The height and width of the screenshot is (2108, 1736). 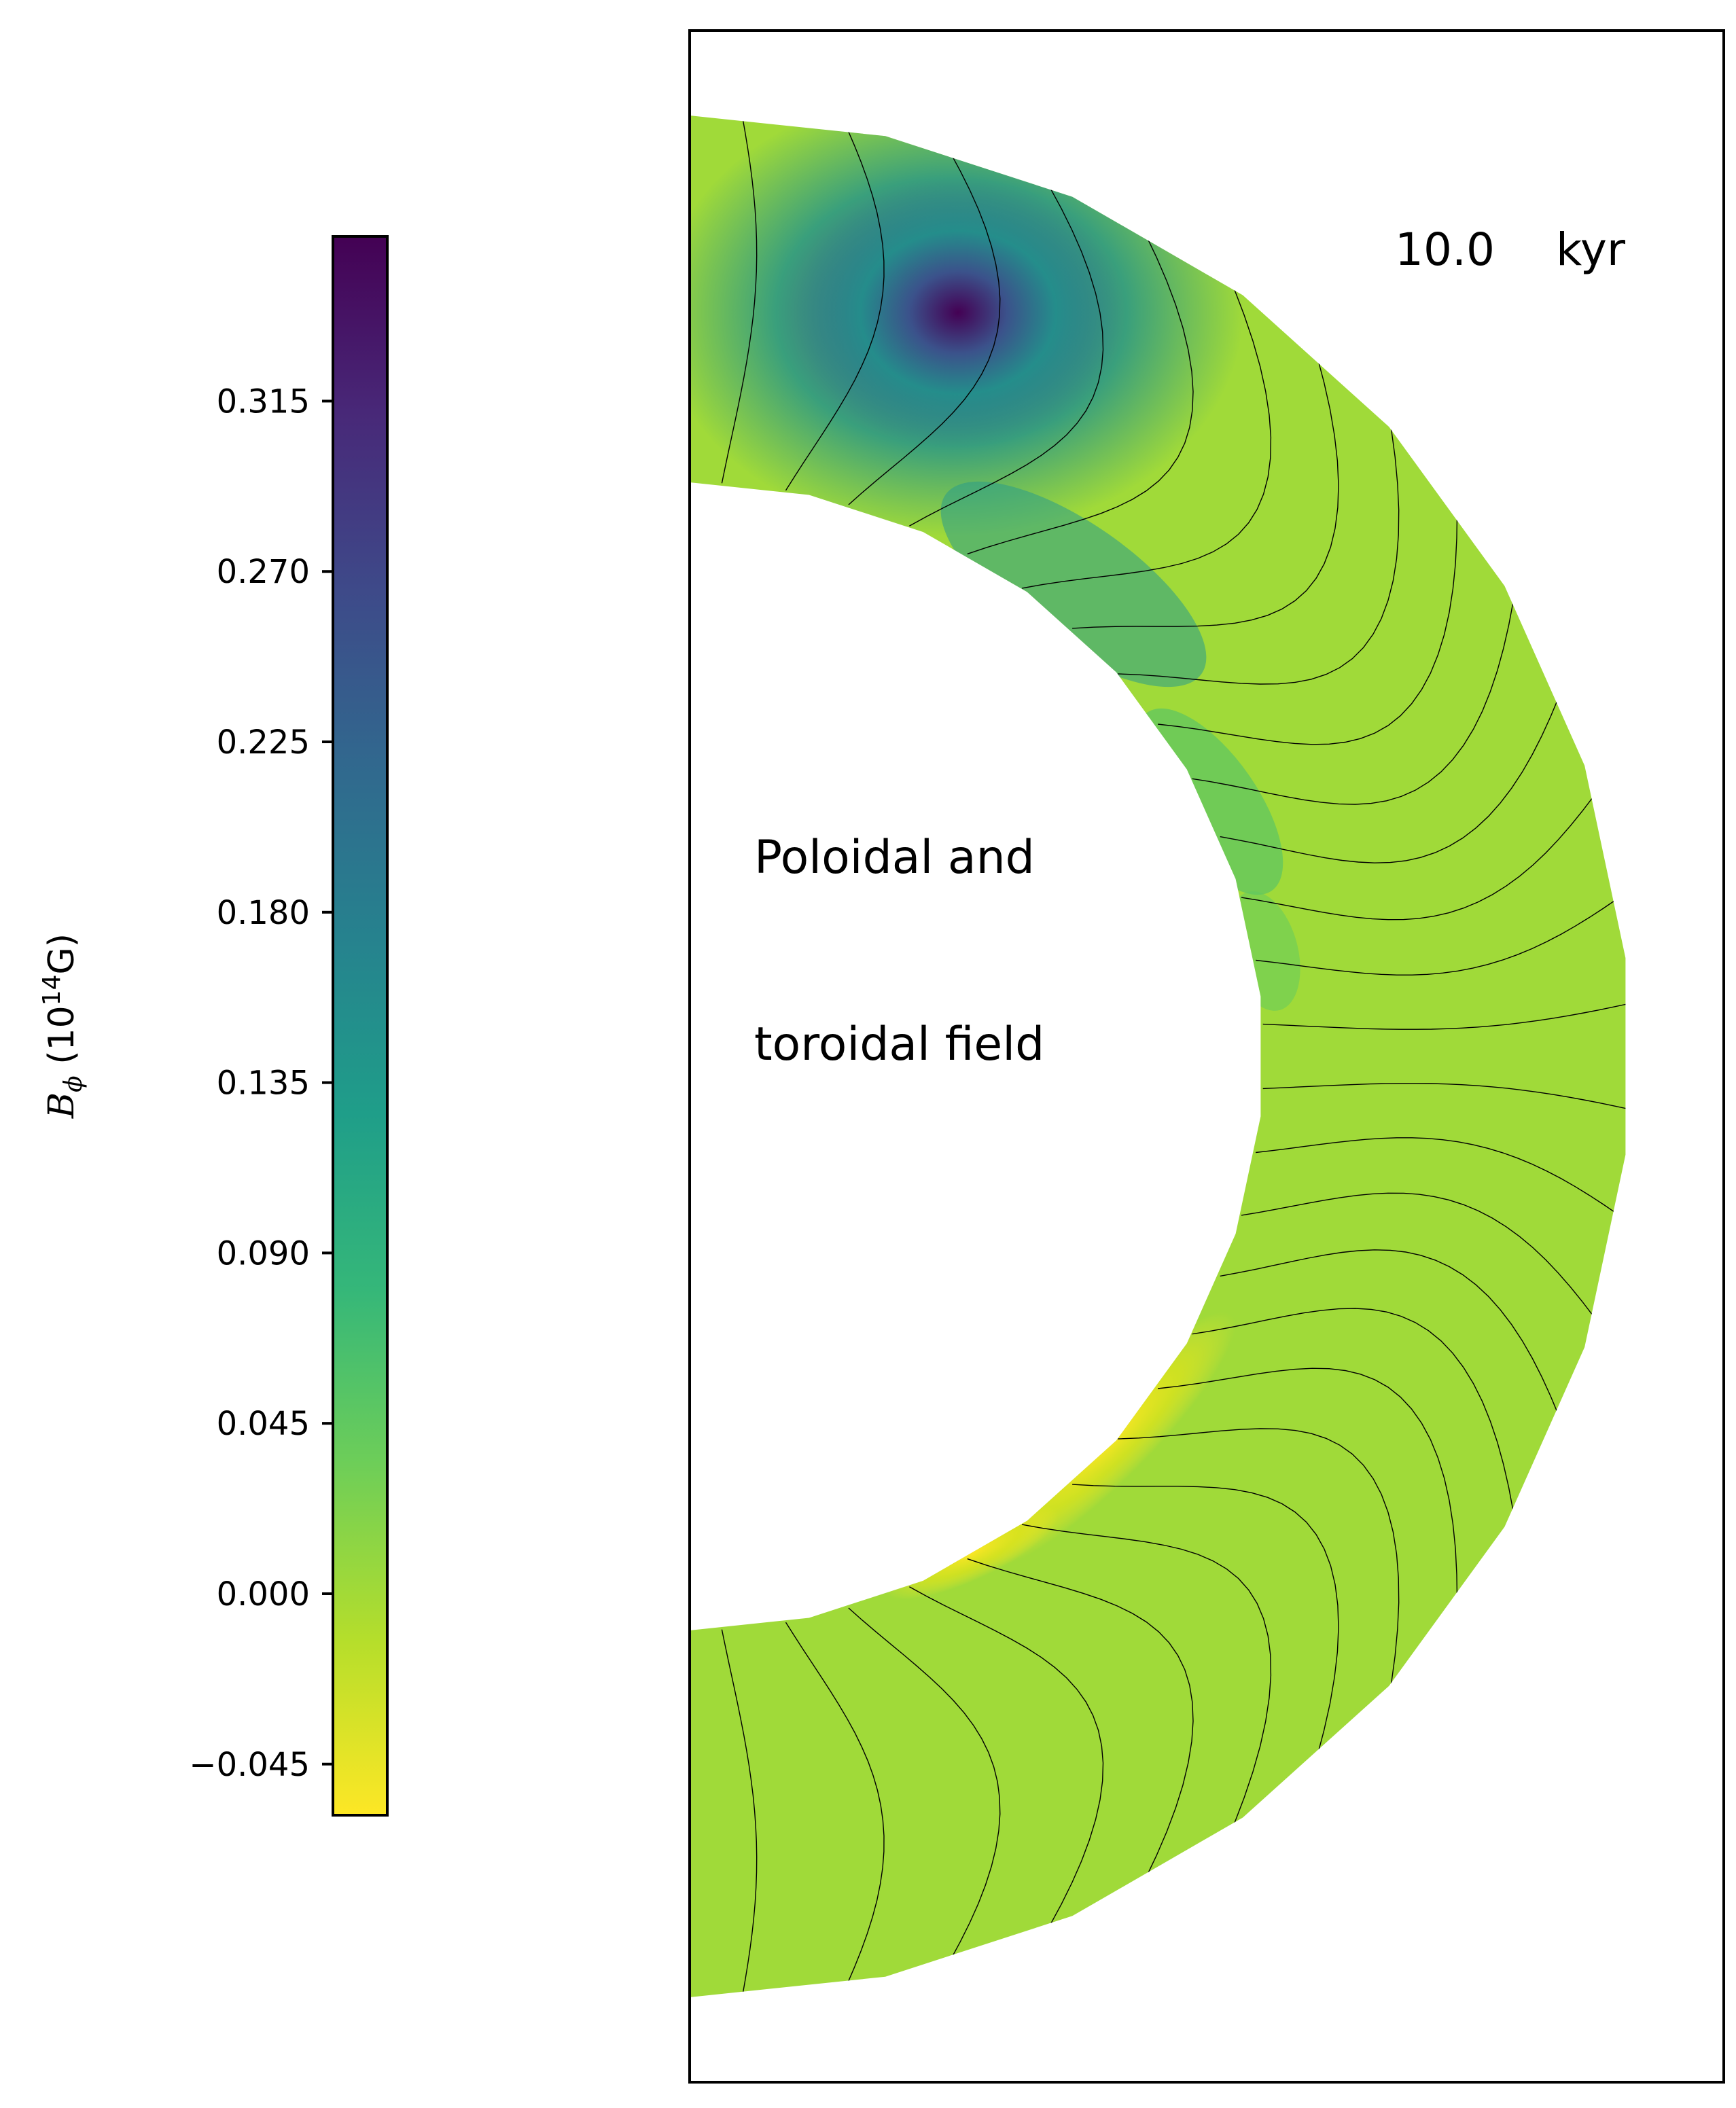 I want to click on annotation-line-2: toroidal field, so click(x=899, y=1044).